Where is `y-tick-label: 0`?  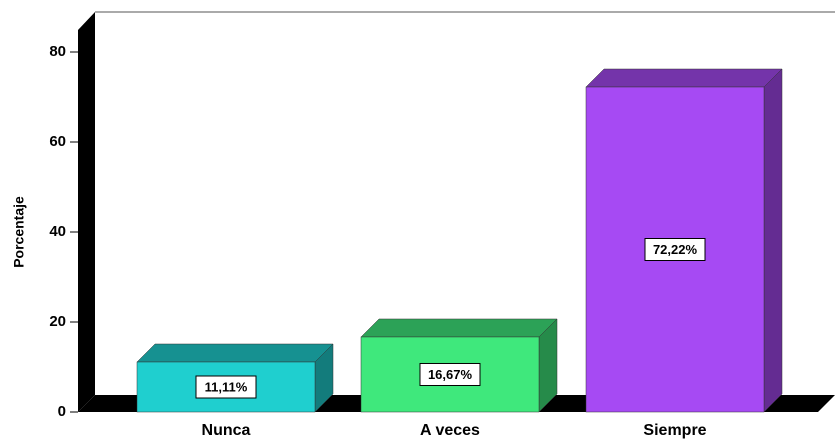
y-tick-label: 0 is located at coordinates (62, 411).